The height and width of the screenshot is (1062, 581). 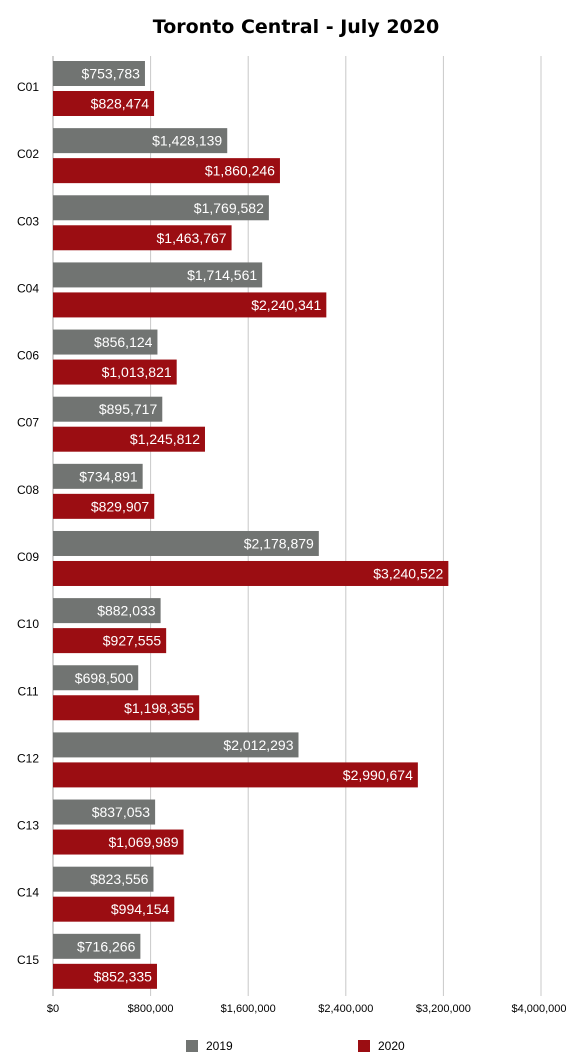 What do you see at coordinates (120, 506) in the screenshot?
I see `bar-value-label: $829,907` at bounding box center [120, 506].